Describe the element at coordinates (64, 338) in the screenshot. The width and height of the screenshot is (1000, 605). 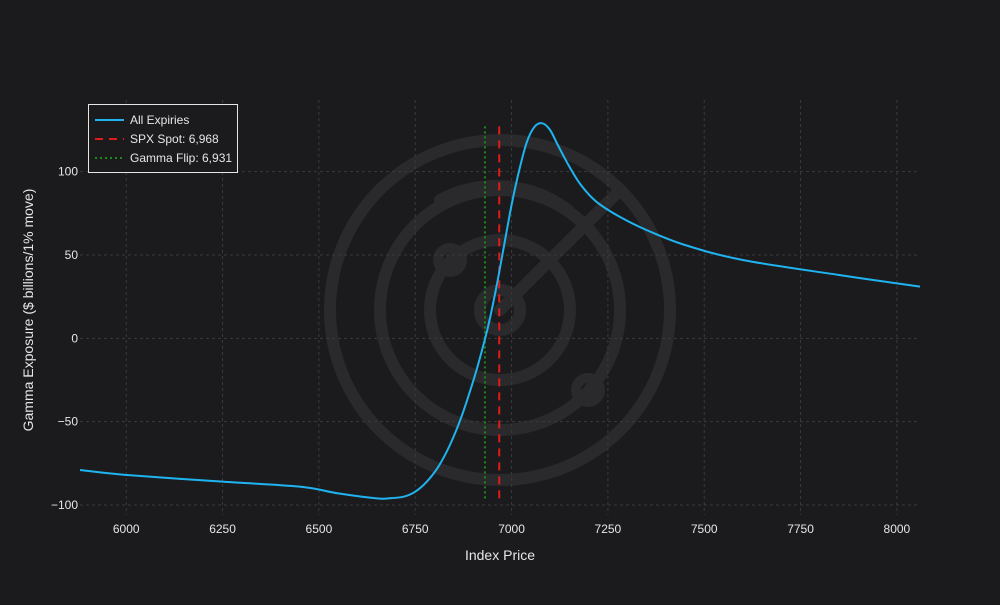
I see `y-axis-ticks: −100 −50 0 50 100` at that location.